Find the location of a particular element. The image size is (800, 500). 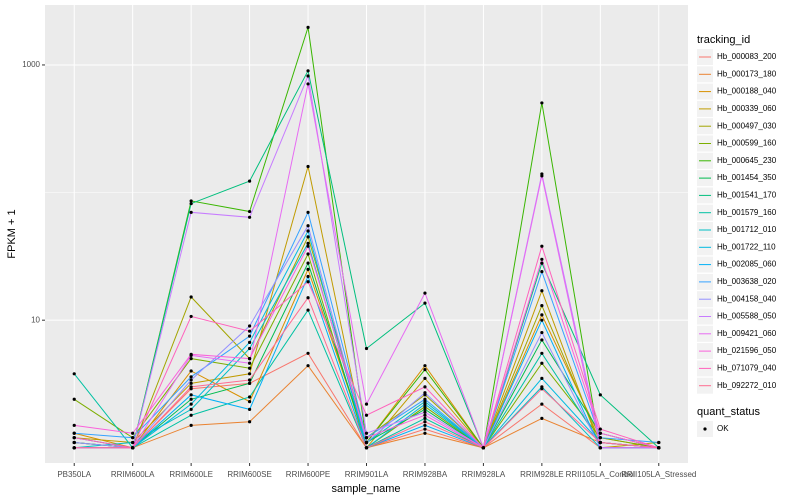

legend-label: Hb_001454_350 is located at coordinates (747, 177).